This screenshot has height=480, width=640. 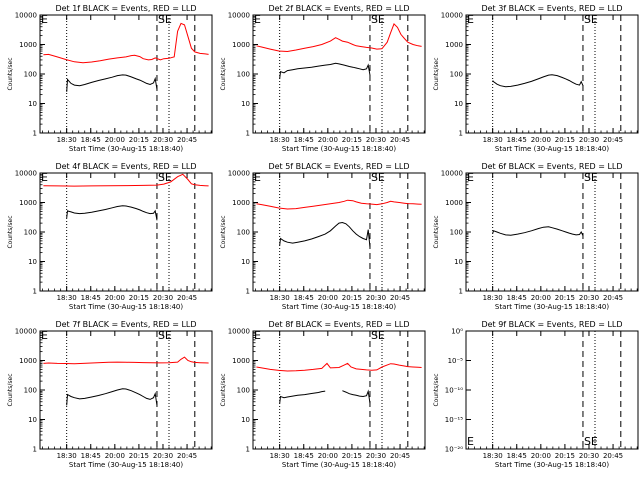 What do you see at coordinates (454, 420) in the screenshot?
I see `y-tick-label: 10⁻¹⁵` at bounding box center [454, 420].